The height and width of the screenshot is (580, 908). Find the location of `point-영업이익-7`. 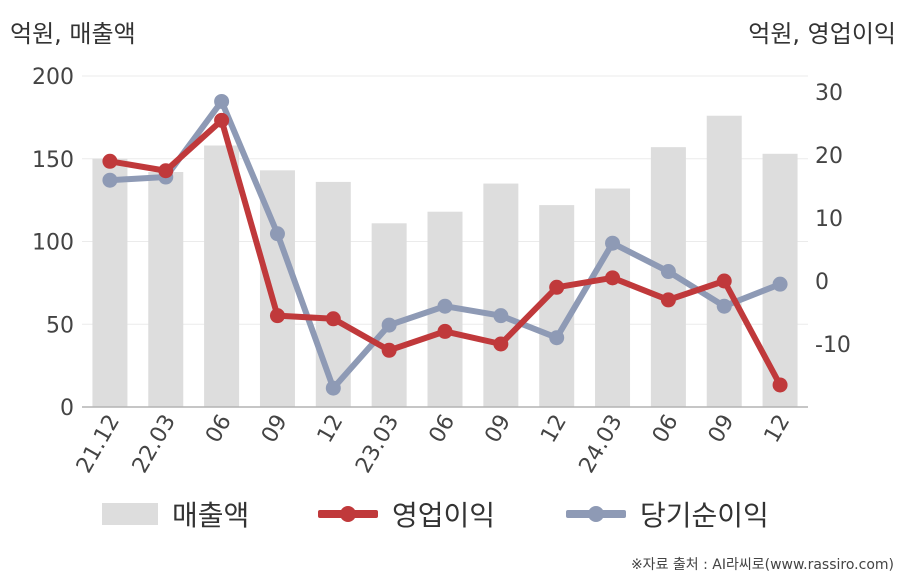

point-영업이익-7 is located at coordinates (501, 344).